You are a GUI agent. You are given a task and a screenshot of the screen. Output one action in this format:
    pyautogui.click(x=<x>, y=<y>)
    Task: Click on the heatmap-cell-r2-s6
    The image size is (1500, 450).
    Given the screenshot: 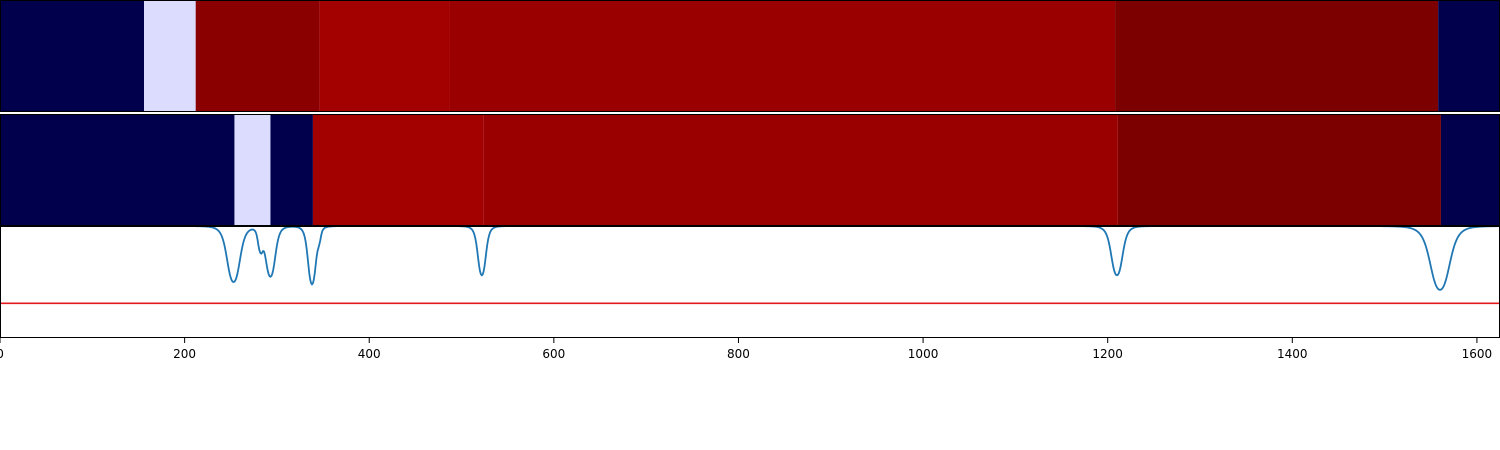 What is the action you would take?
    pyautogui.click(x=1279, y=170)
    